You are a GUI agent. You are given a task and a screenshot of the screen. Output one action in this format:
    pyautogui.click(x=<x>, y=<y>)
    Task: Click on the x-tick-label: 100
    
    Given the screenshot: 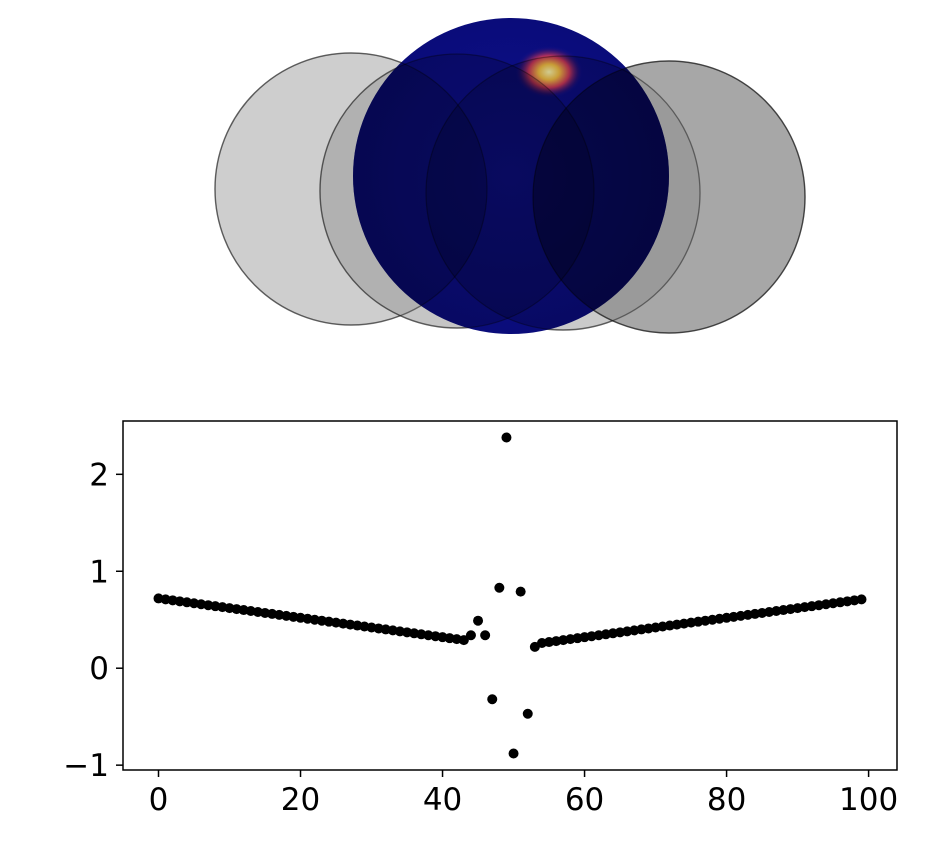 What is the action you would take?
    pyautogui.click(x=868, y=800)
    